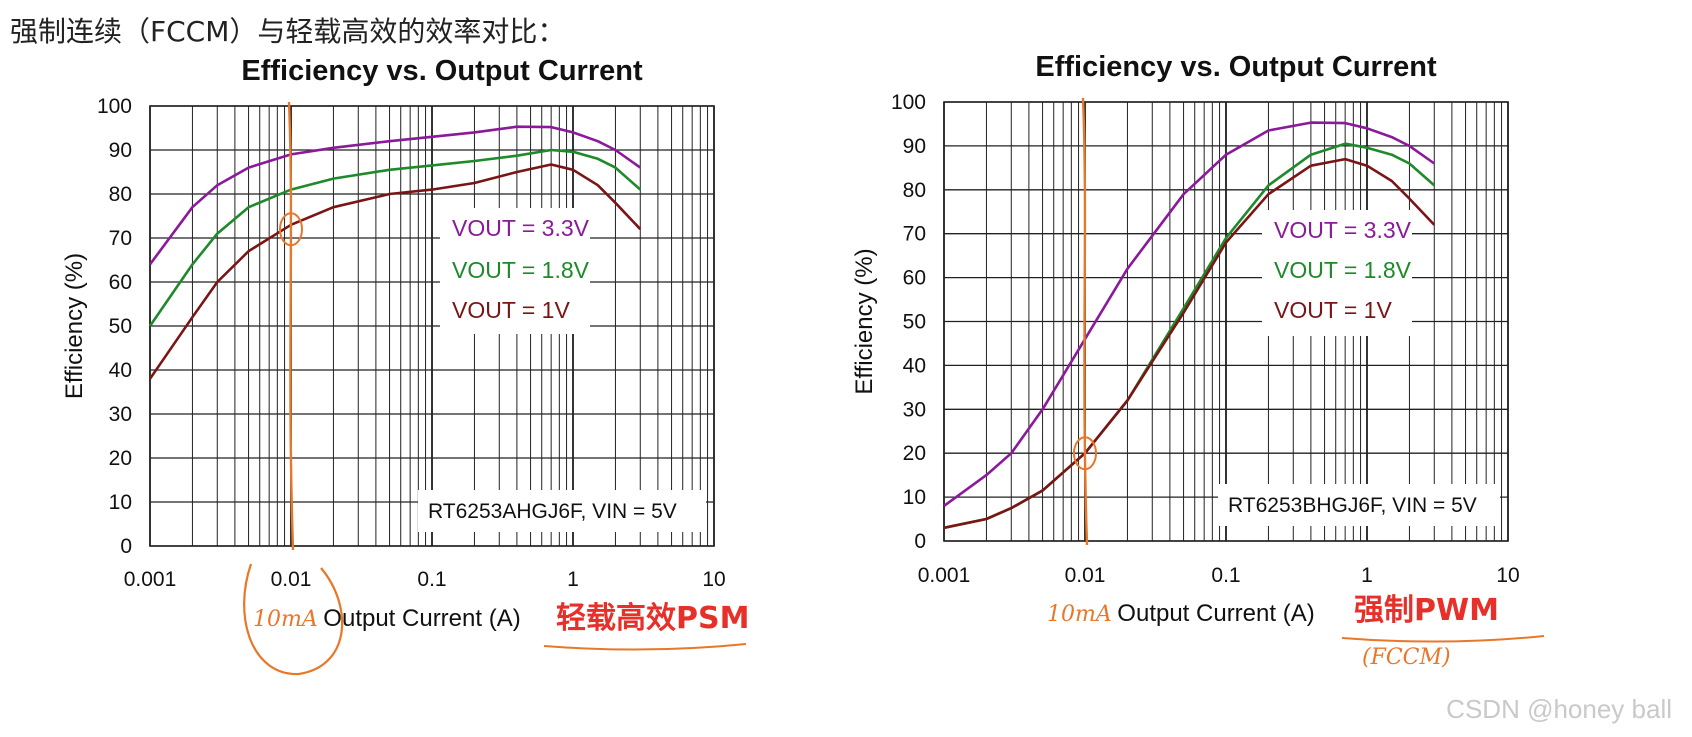  I want to click on part-label: RT6253BHGJ6F, VIN = 5V, so click(1352, 505).